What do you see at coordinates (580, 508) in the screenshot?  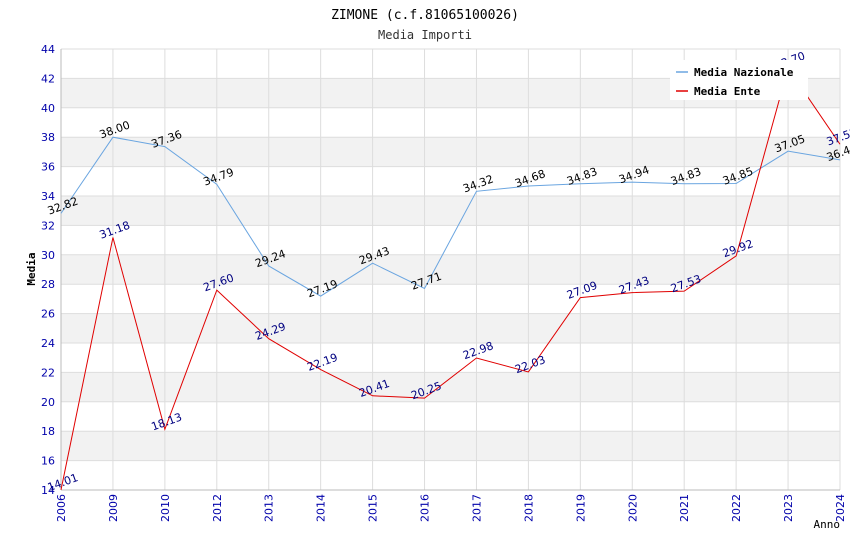 I see `x-tick-label: 2019` at bounding box center [580, 508].